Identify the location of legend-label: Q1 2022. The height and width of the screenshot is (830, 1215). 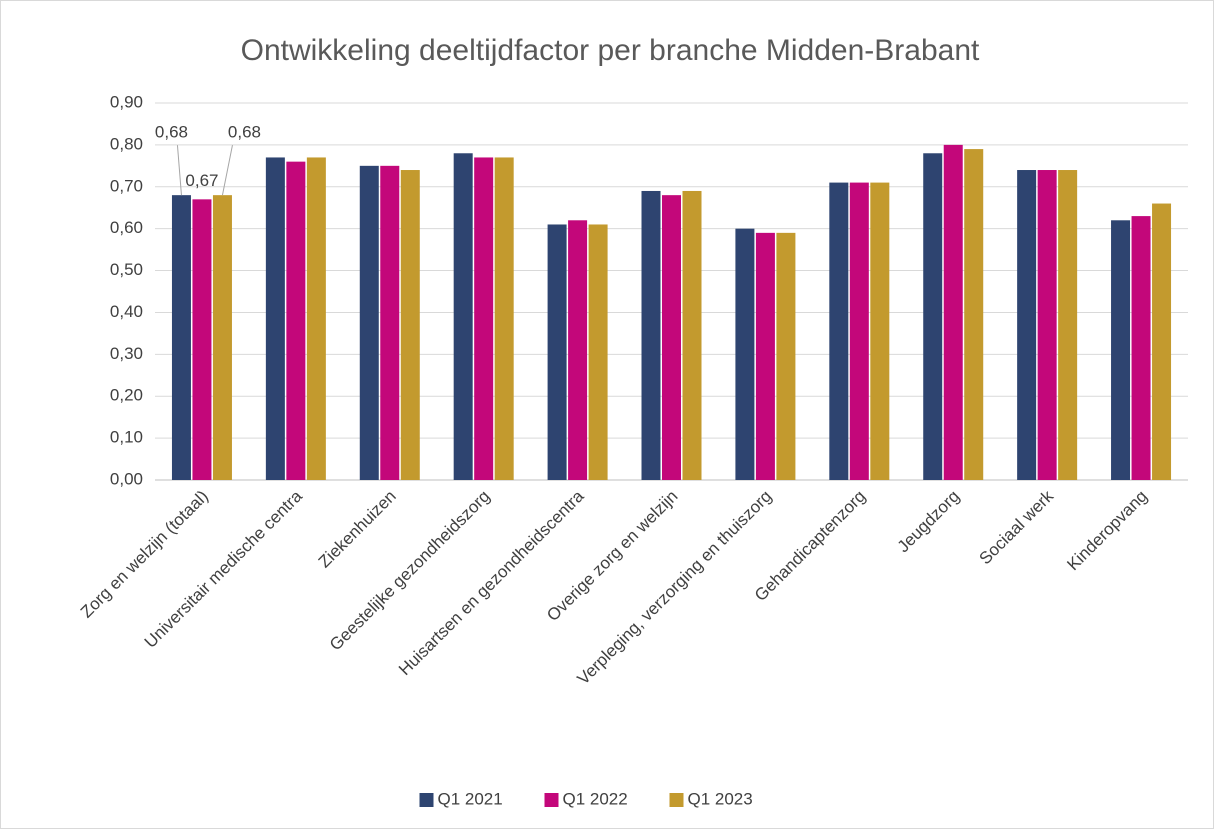
(595, 798).